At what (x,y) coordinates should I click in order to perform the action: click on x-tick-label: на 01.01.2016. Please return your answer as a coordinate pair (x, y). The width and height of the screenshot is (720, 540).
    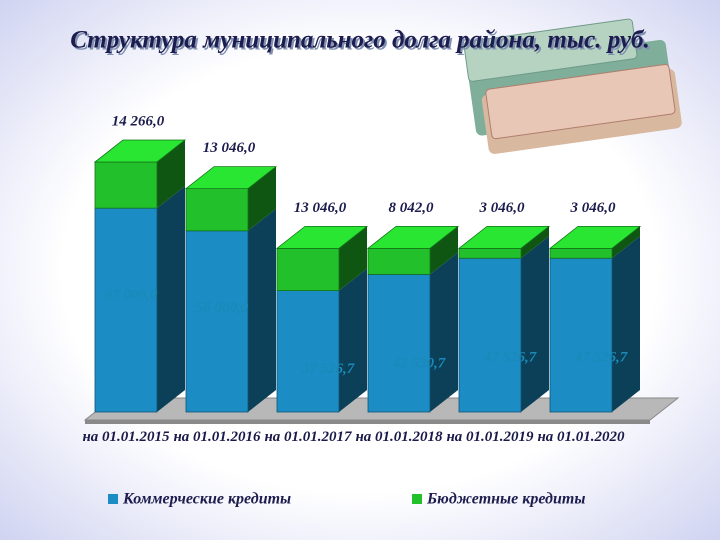
    Looking at the image, I should click on (217, 437).